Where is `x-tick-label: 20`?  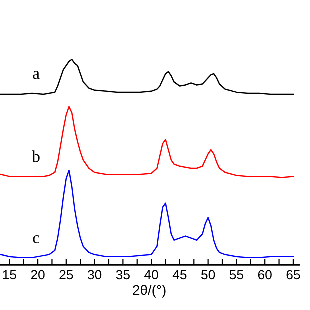 x-tick-label: 20 is located at coordinates (38, 275).